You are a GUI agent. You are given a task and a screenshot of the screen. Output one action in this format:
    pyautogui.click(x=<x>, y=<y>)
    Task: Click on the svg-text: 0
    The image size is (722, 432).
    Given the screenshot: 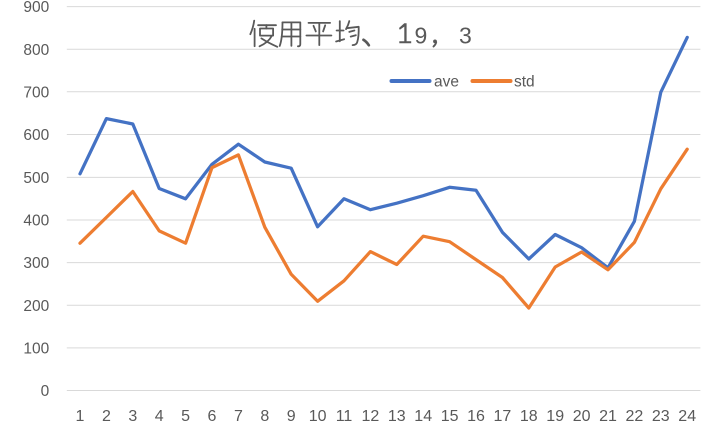 What is the action you would take?
    pyautogui.click(x=45, y=391)
    